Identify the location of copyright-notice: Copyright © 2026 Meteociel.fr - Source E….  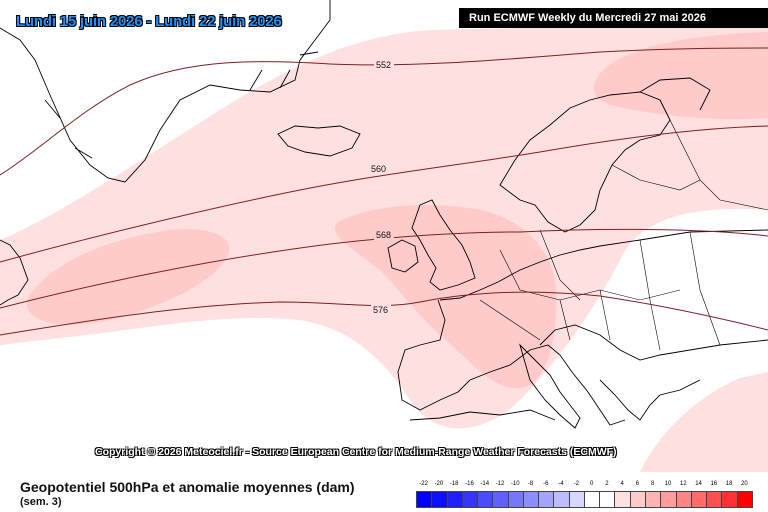
(356, 452).